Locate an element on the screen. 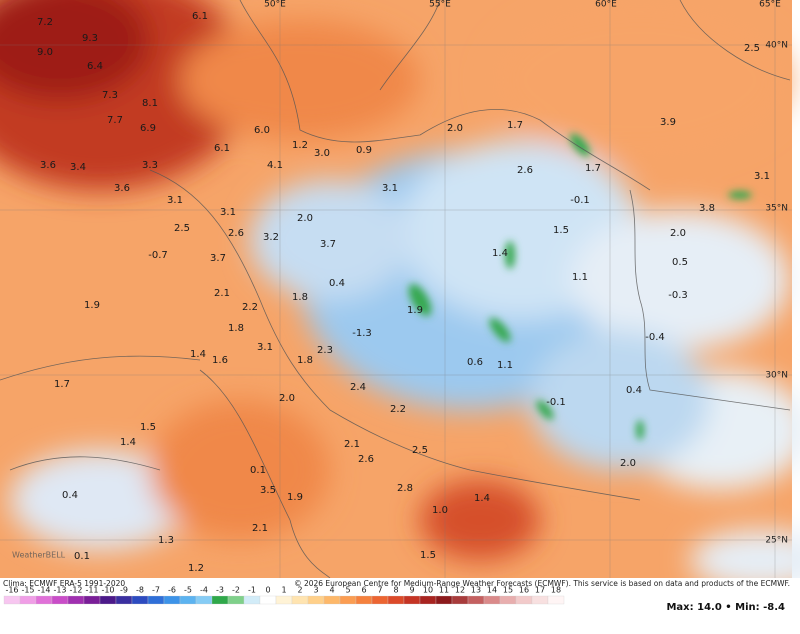 Image resolution: width=800 pixels, height=634 pixels. point-value: 6.0 is located at coordinates (262, 130).